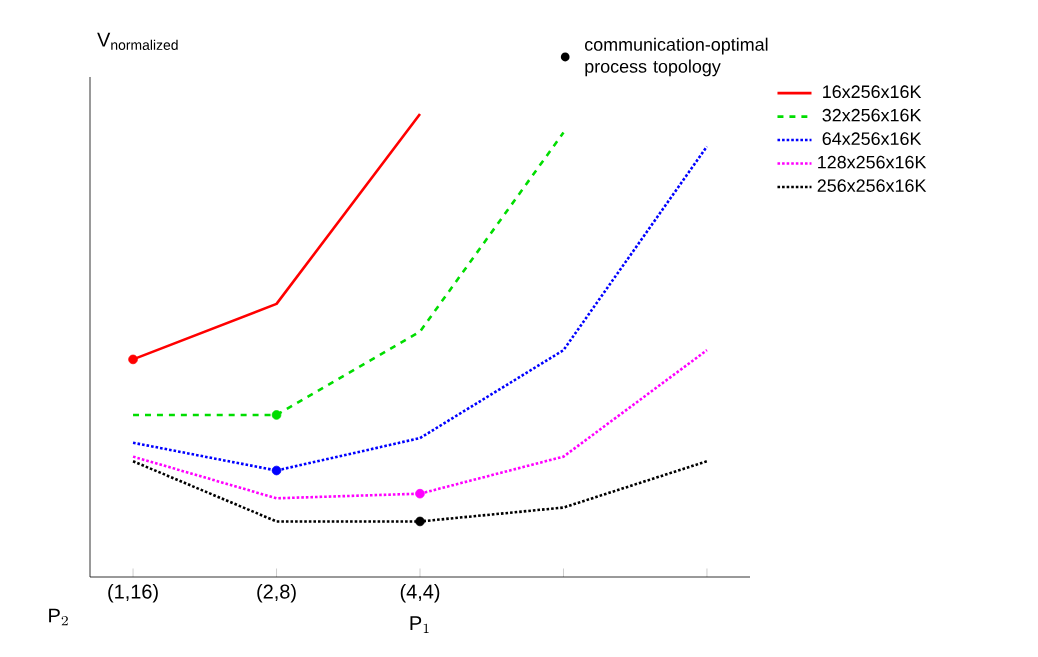 The width and height of the screenshot is (1038, 657). I want to click on x-tick-label: (4,4), so click(420, 593).